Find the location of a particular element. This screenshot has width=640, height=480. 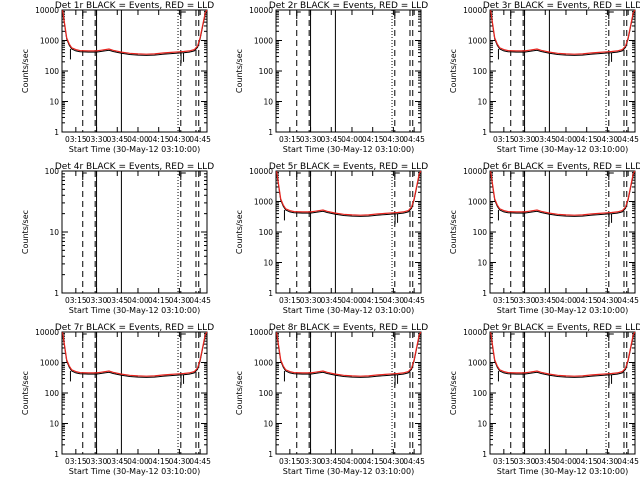

panel-title: Det 7r BLACK = Events, RED = LLD is located at coordinates (134, 328).